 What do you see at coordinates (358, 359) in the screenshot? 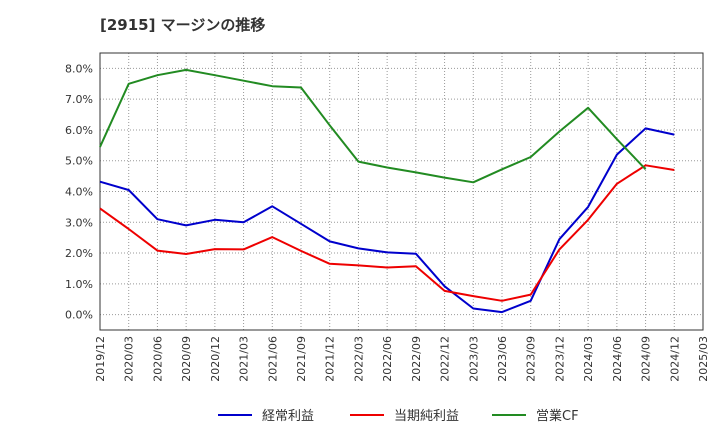
I see `x-tick-label: 2022/03` at bounding box center [358, 359].